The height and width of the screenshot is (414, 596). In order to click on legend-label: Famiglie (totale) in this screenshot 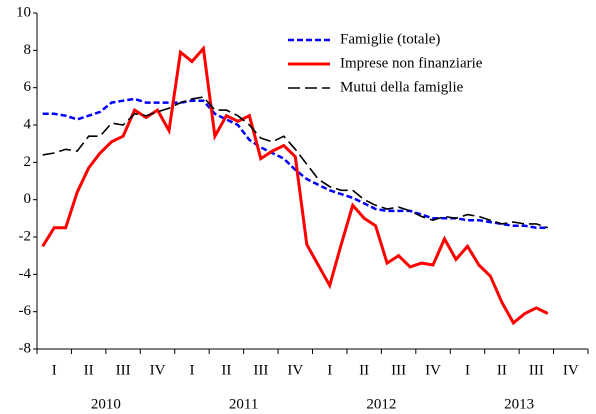, I will do `click(390, 39)`.